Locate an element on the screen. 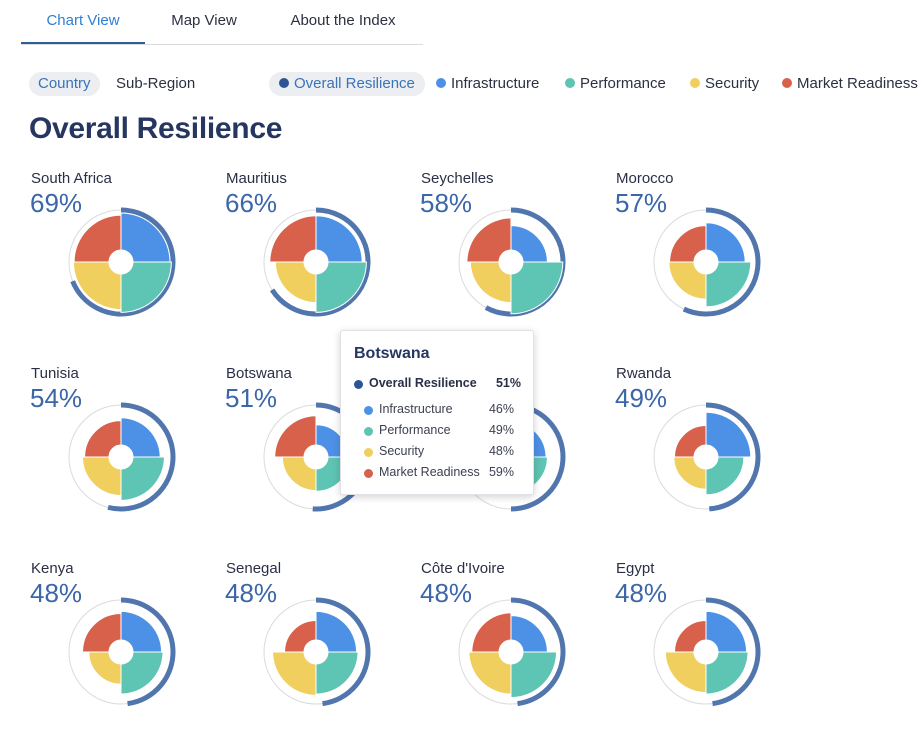 Image resolution: width=924 pixels, height=750 pixels. country-chart-tunisia: Tunisia 54% is located at coordinates (124, 460).